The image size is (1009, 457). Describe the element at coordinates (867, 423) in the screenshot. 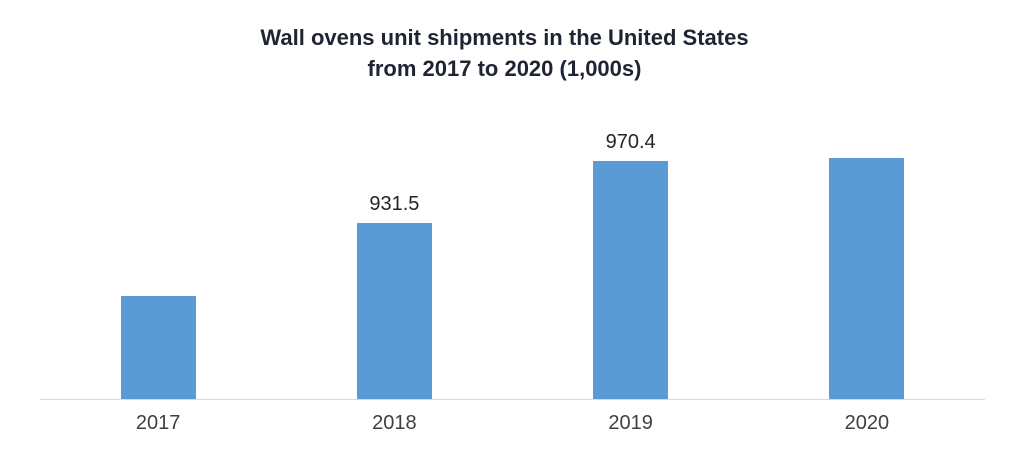

I see `x-axis-label-2020: 2020` at that location.